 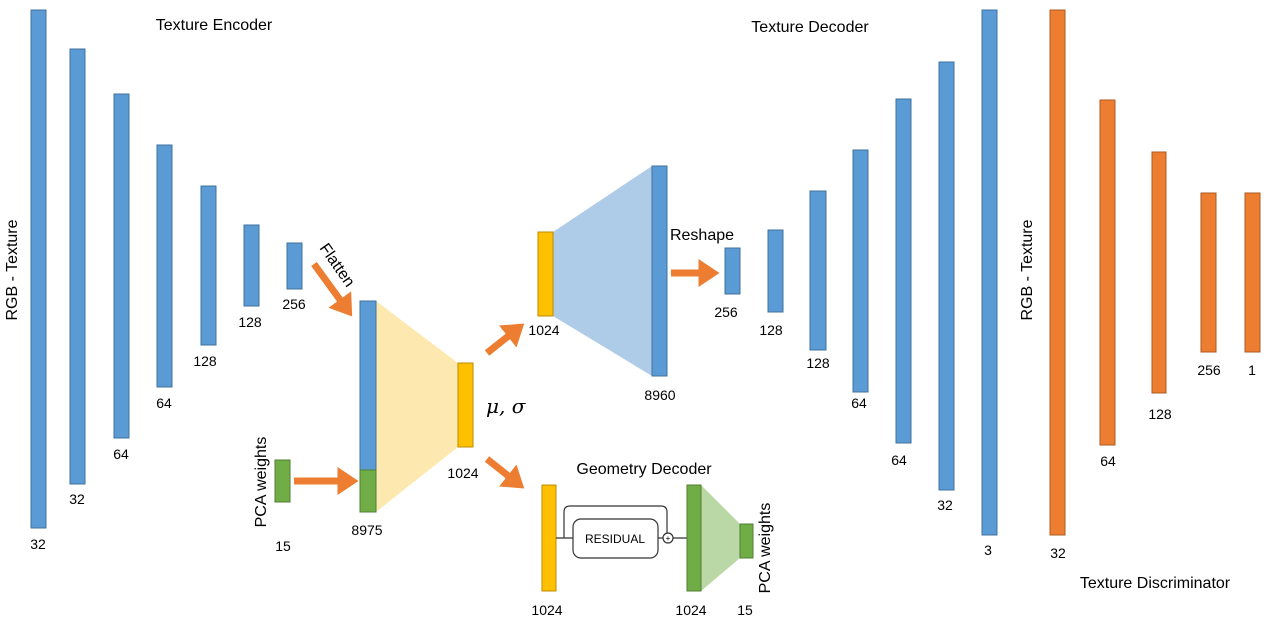 What do you see at coordinates (465, 405) in the screenshot?
I see `latent-vector` at bounding box center [465, 405].